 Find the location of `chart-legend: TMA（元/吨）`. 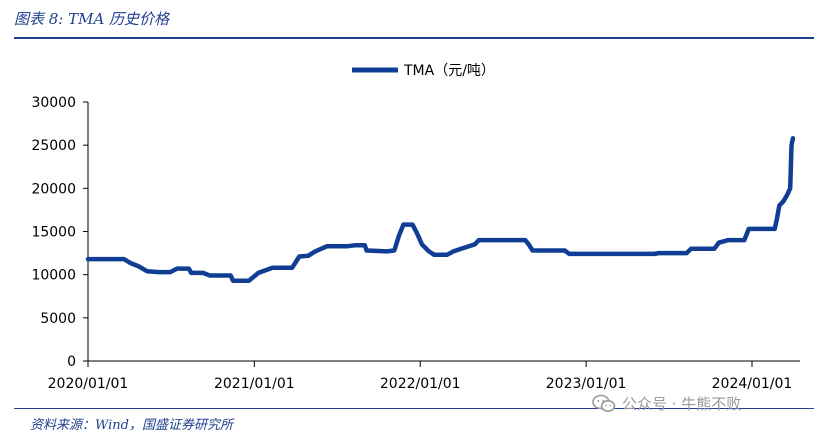

chart-legend: TMA（元/吨） is located at coordinates (423, 71).